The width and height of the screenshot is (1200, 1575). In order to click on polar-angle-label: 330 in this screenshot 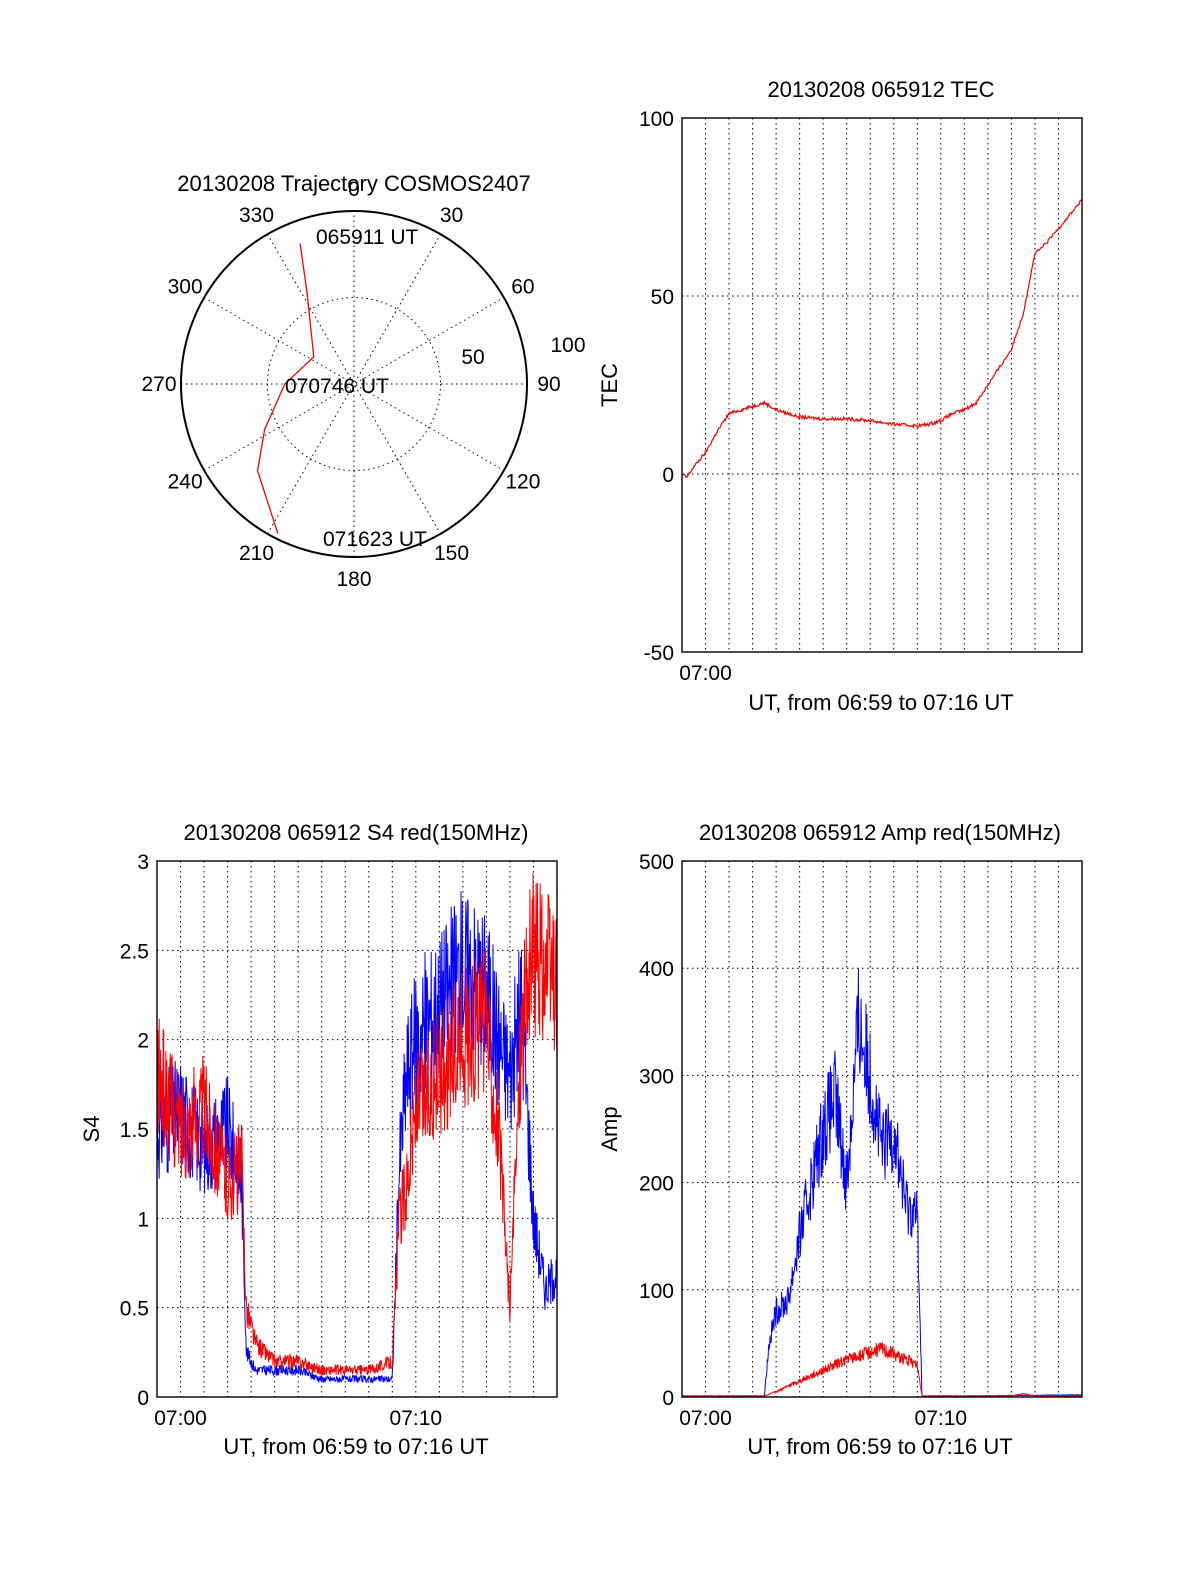, I will do `click(256, 215)`.